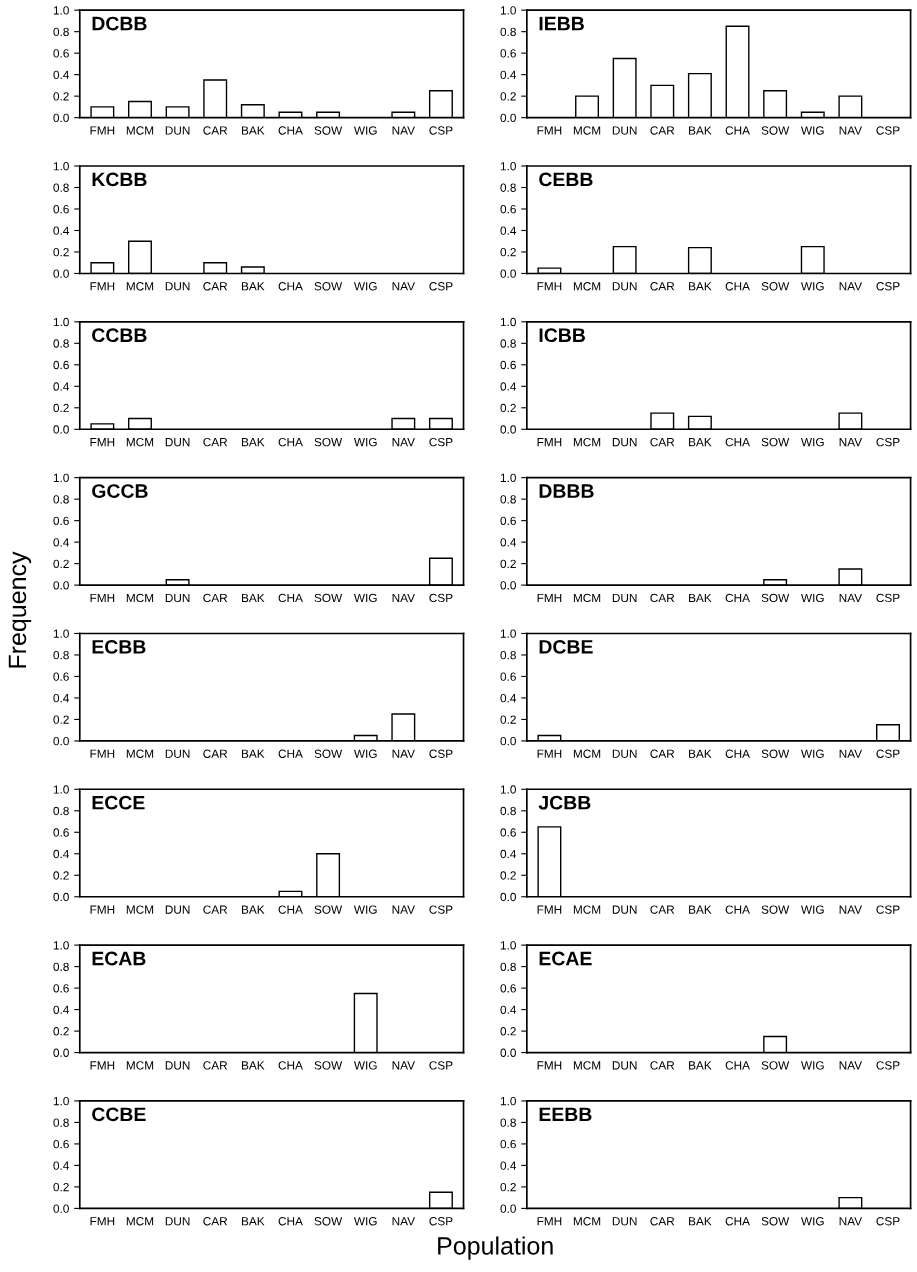  I want to click on chart-title: DCBE, so click(566, 646).